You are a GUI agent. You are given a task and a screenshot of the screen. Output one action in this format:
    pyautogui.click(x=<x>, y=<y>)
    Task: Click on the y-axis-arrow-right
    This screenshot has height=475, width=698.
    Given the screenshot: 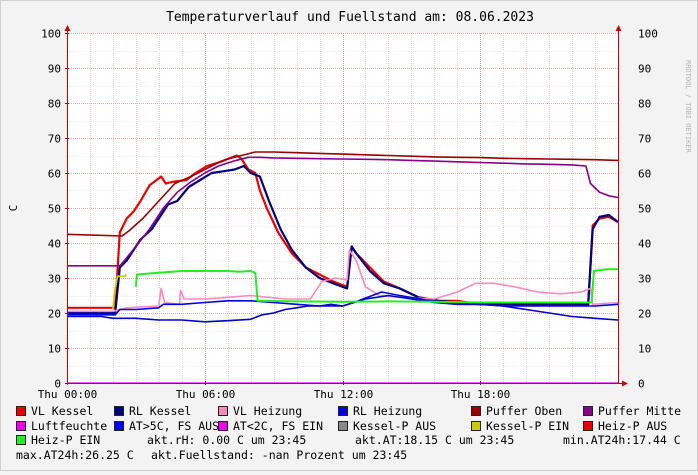 What is the action you would take?
    pyautogui.click(x=618, y=28)
    